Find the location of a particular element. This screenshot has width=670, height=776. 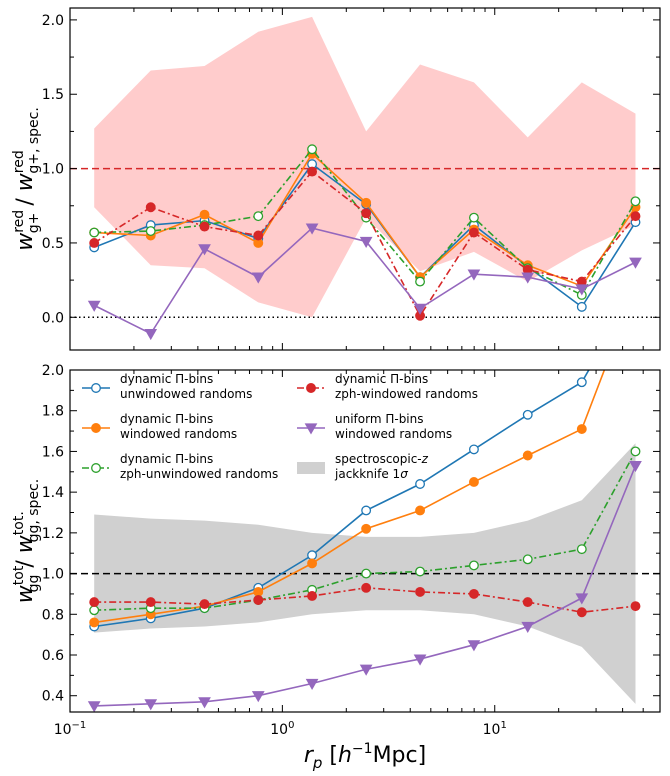

x-tick-label: 10¹ is located at coordinates (495, 729).